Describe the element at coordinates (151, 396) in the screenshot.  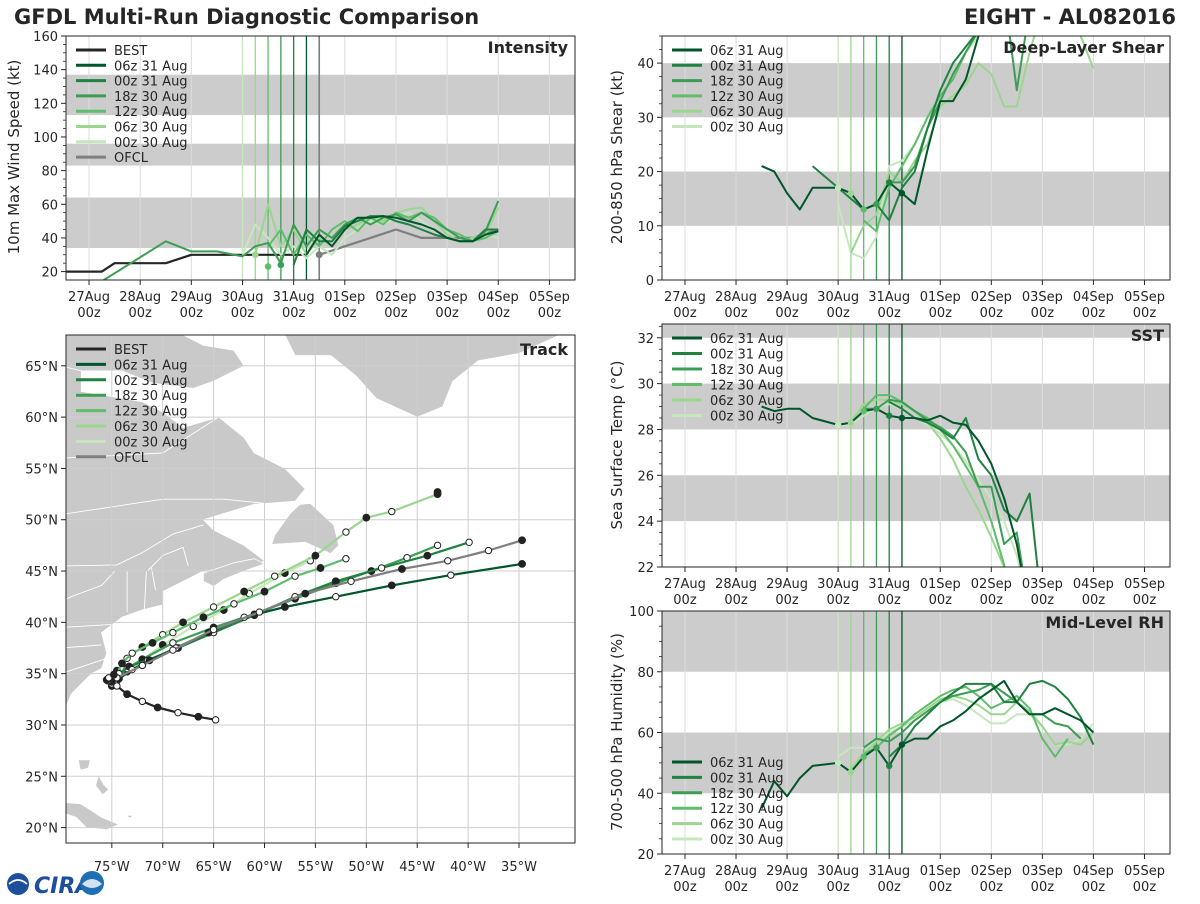
I see `track-legend-label: 18z 30 Aug` at that location.